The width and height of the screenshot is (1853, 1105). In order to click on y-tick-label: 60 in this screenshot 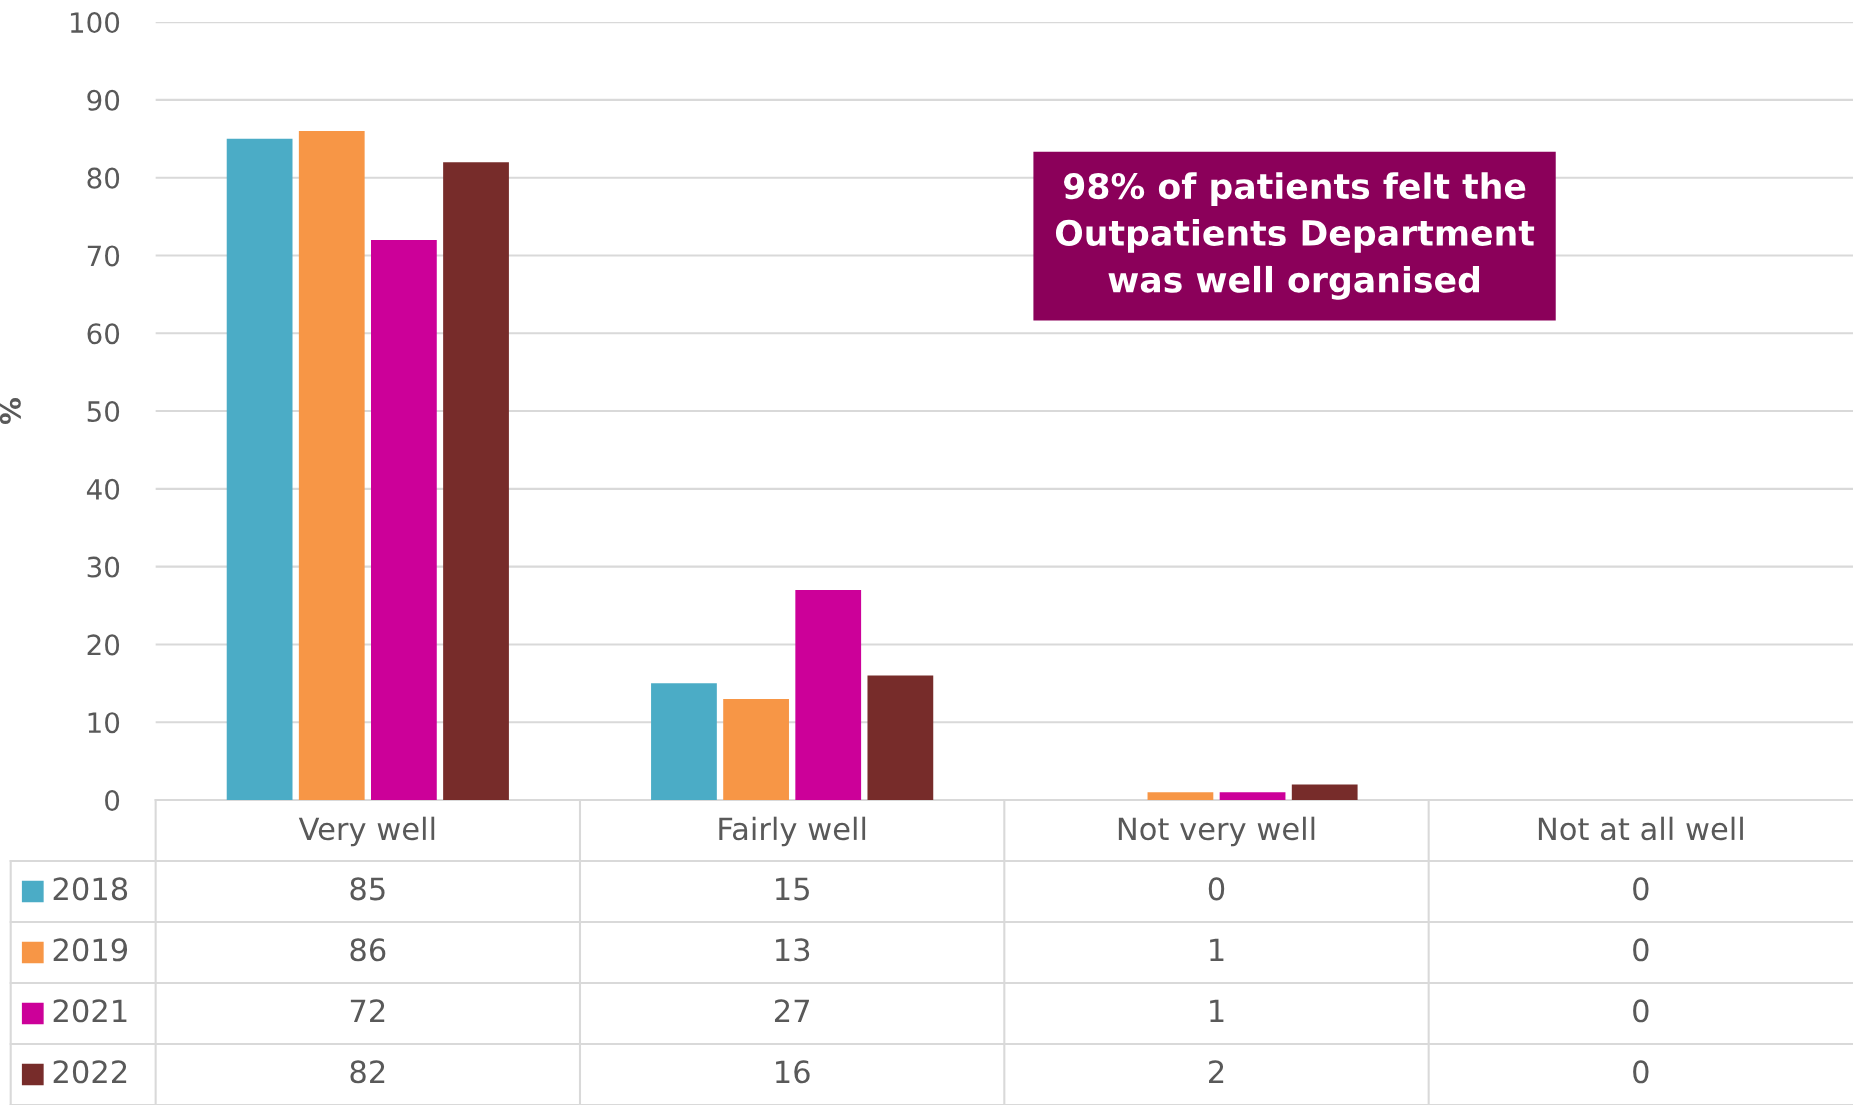, I will do `click(103, 334)`.